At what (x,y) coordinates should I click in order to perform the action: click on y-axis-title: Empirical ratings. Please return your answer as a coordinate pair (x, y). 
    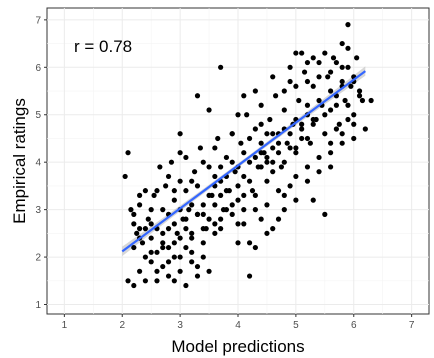
    Looking at the image, I should click on (19, 161).